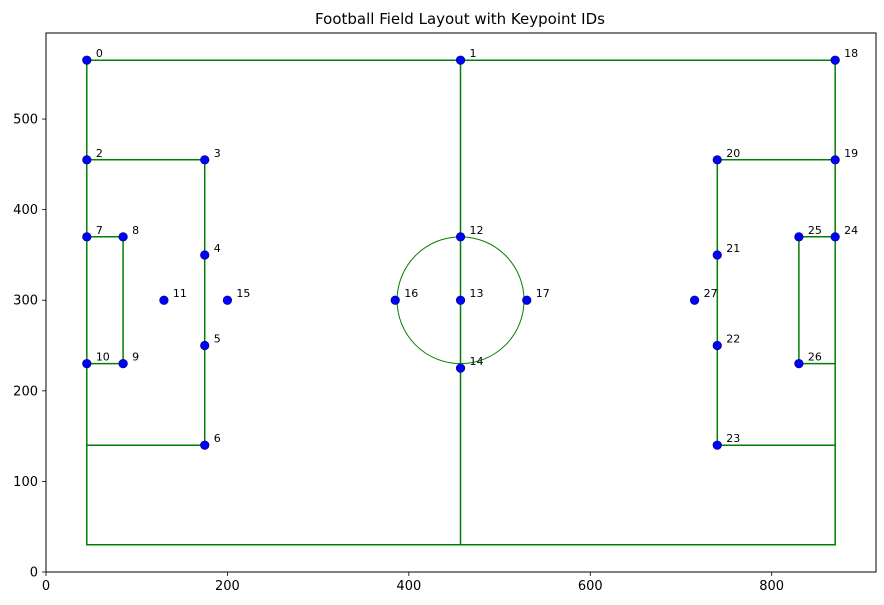 Image resolution: width=884 pixels, height=605 pixels. Describe the element at coordinates (135, 357) in the screenshot. I see `keypoint-label-9: 9` at that location.